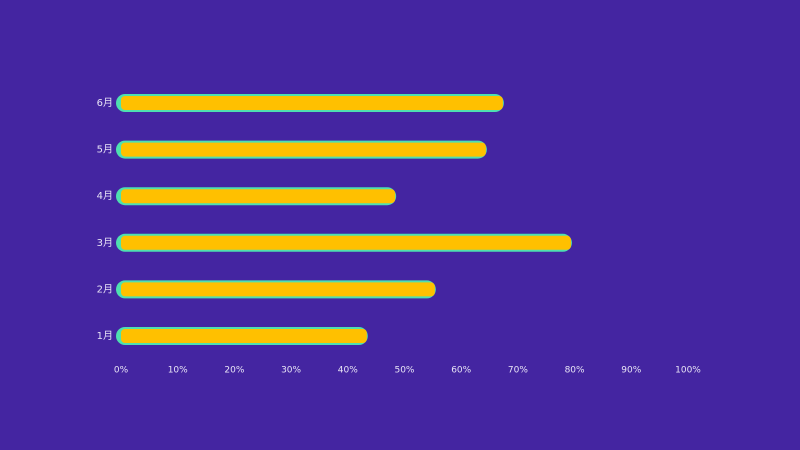  Describe the element at coordinates (348, 371) in the screenshot. I see `x-tick-label: 40%` at that location.